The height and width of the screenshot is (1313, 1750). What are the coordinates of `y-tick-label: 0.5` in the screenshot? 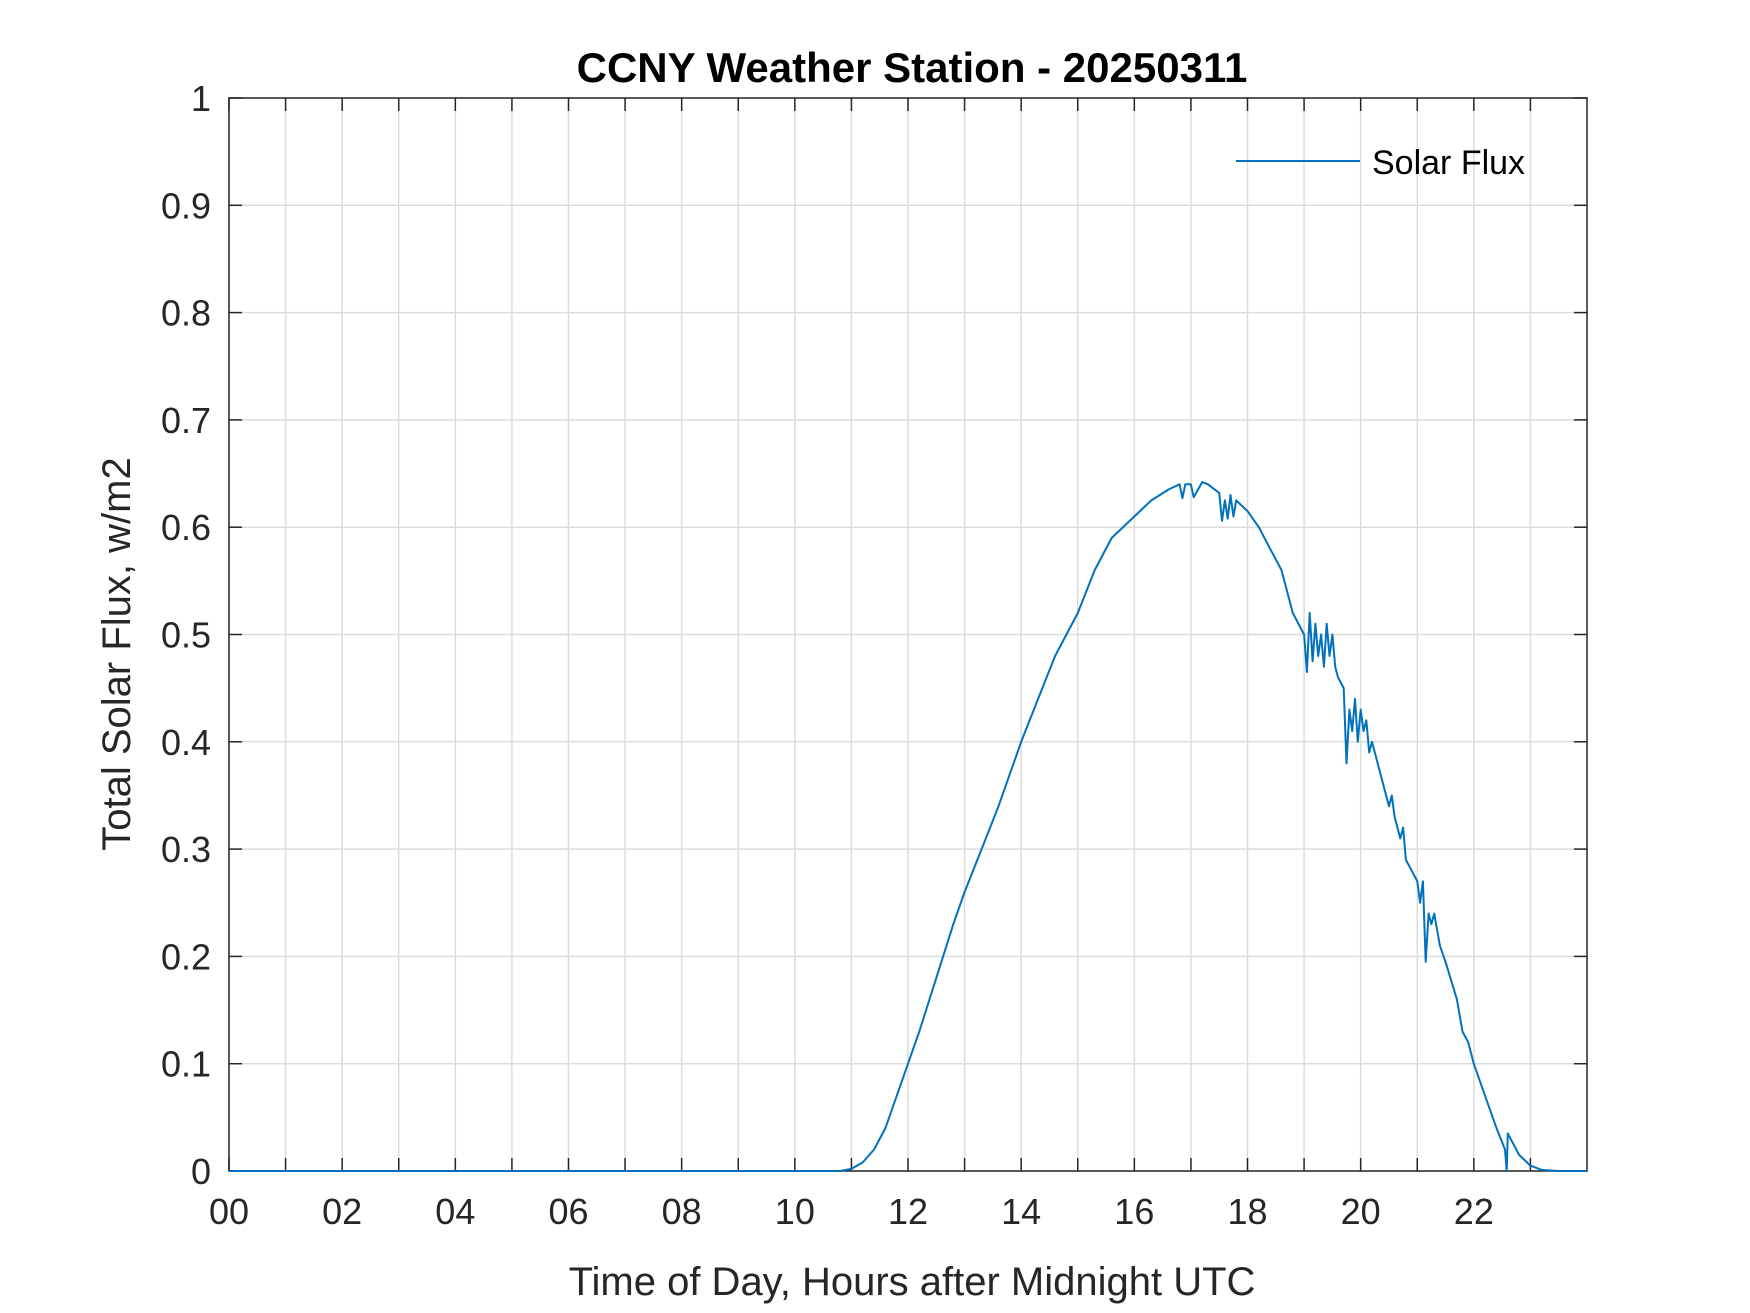 It's located at (186, 635).